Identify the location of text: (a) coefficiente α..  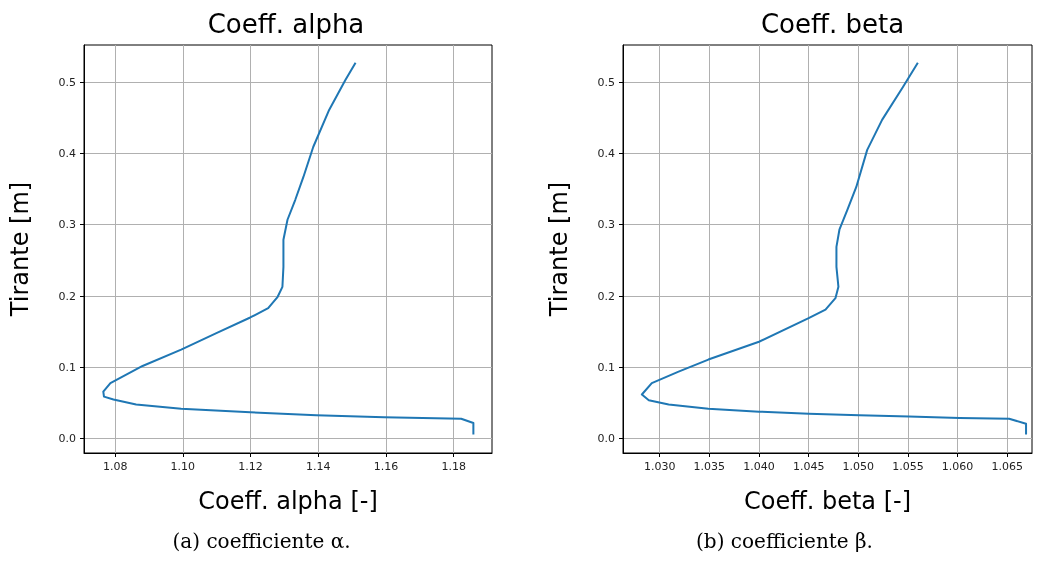
(261, 541).